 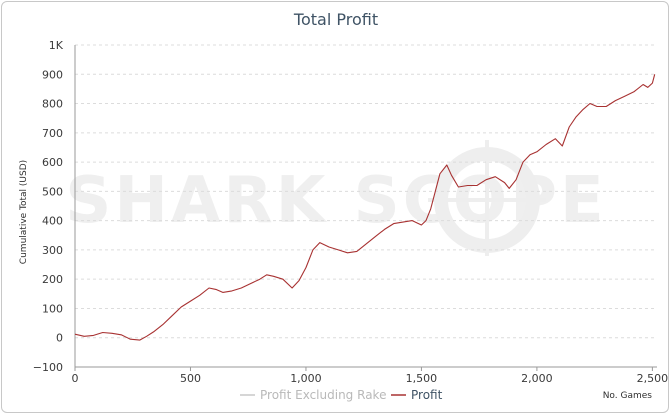 I want to click on crosshair-watermark-icon, so click(x=487, y=198).